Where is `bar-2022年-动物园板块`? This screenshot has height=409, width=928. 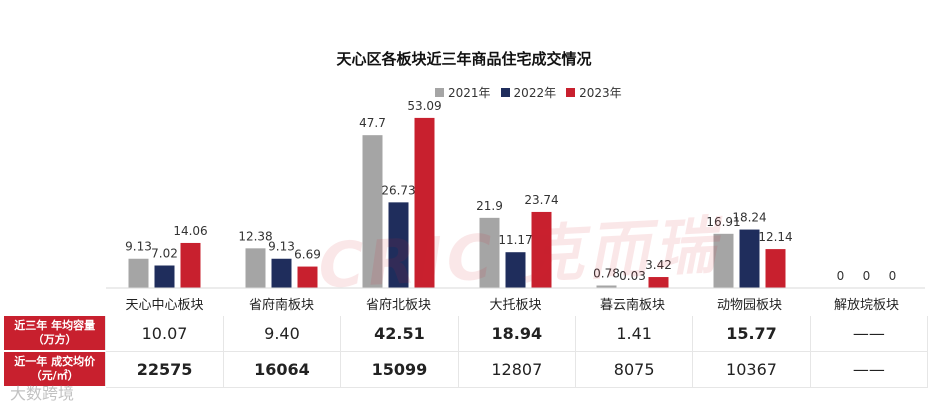
bar-2022年-动物园板块 is located at coordinates (749, 258).